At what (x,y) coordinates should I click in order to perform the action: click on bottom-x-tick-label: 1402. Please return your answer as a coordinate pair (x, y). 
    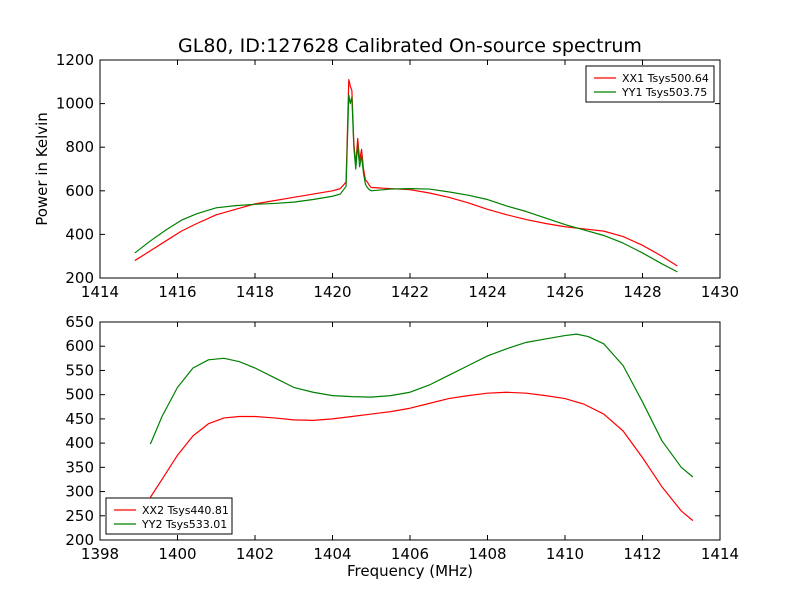
    Looking at the image, I should click on (255, 554).